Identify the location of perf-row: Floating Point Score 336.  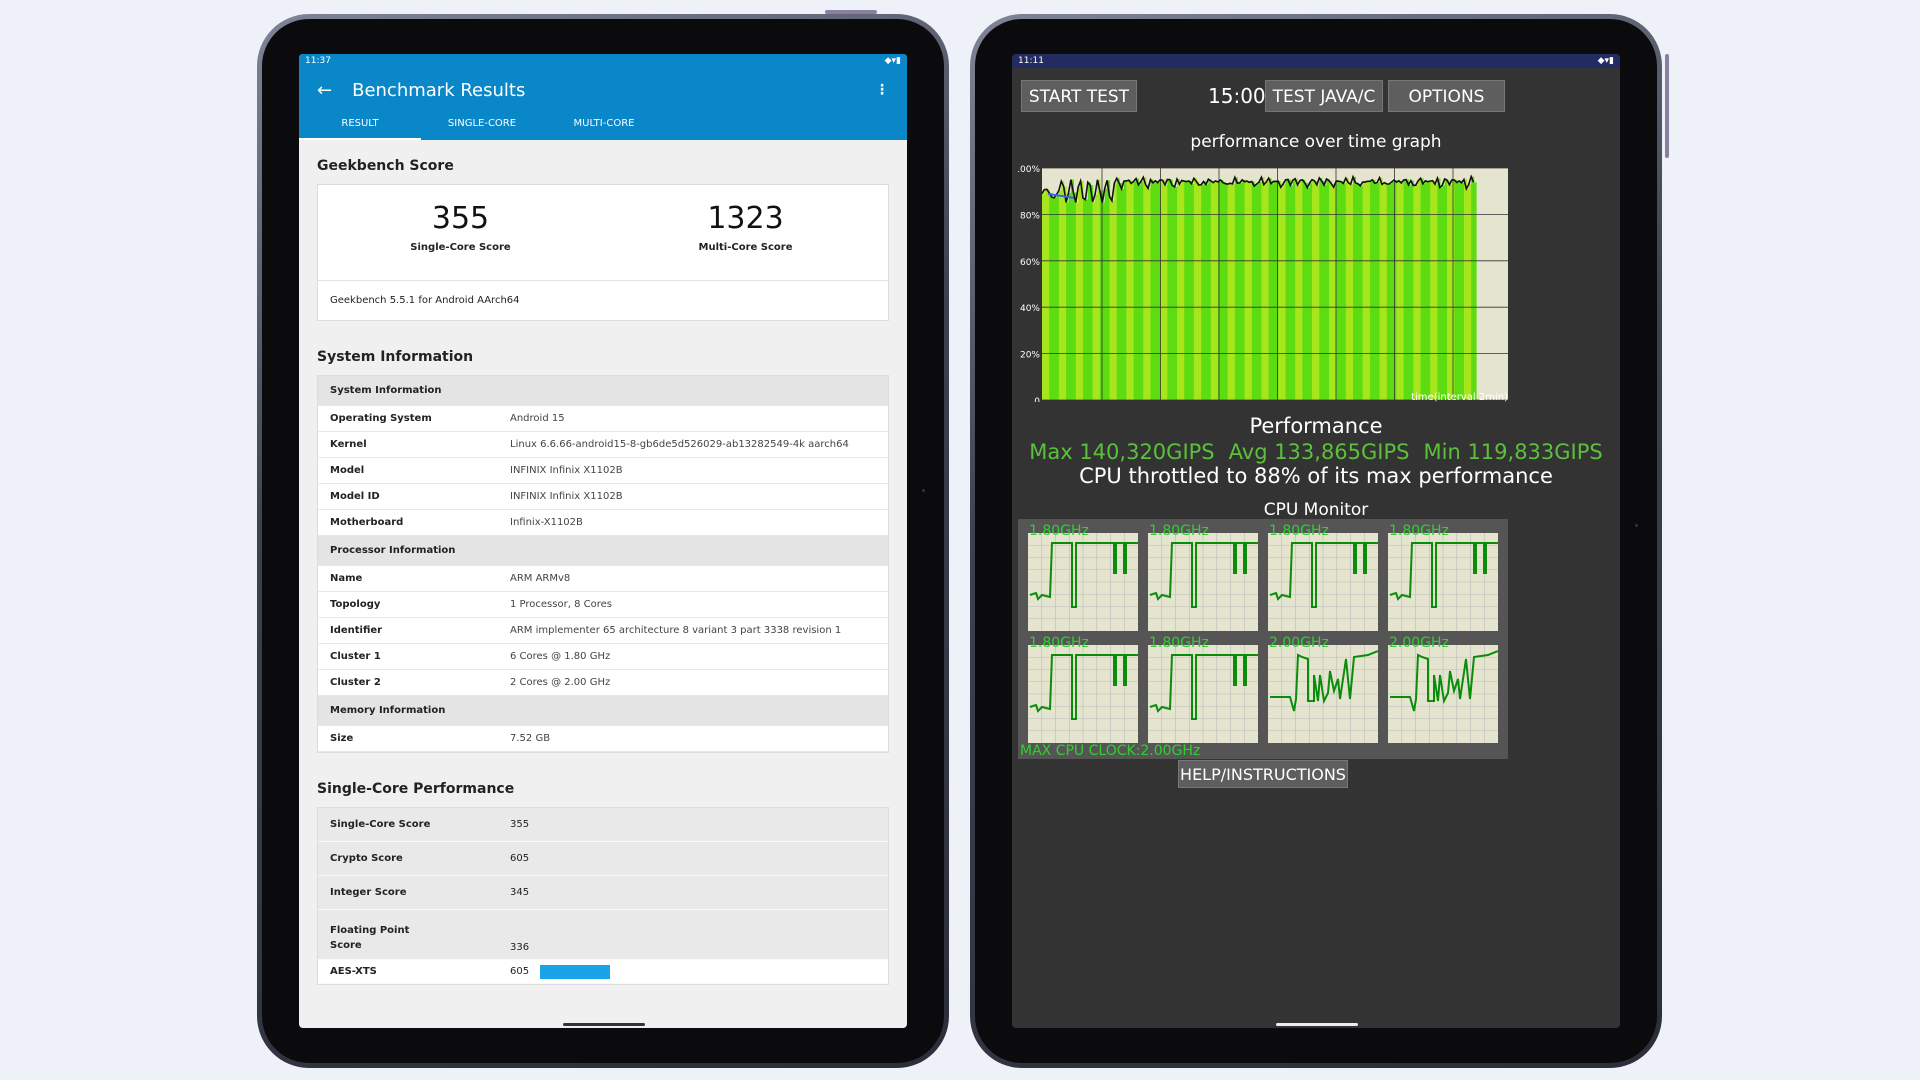
(603, 935).